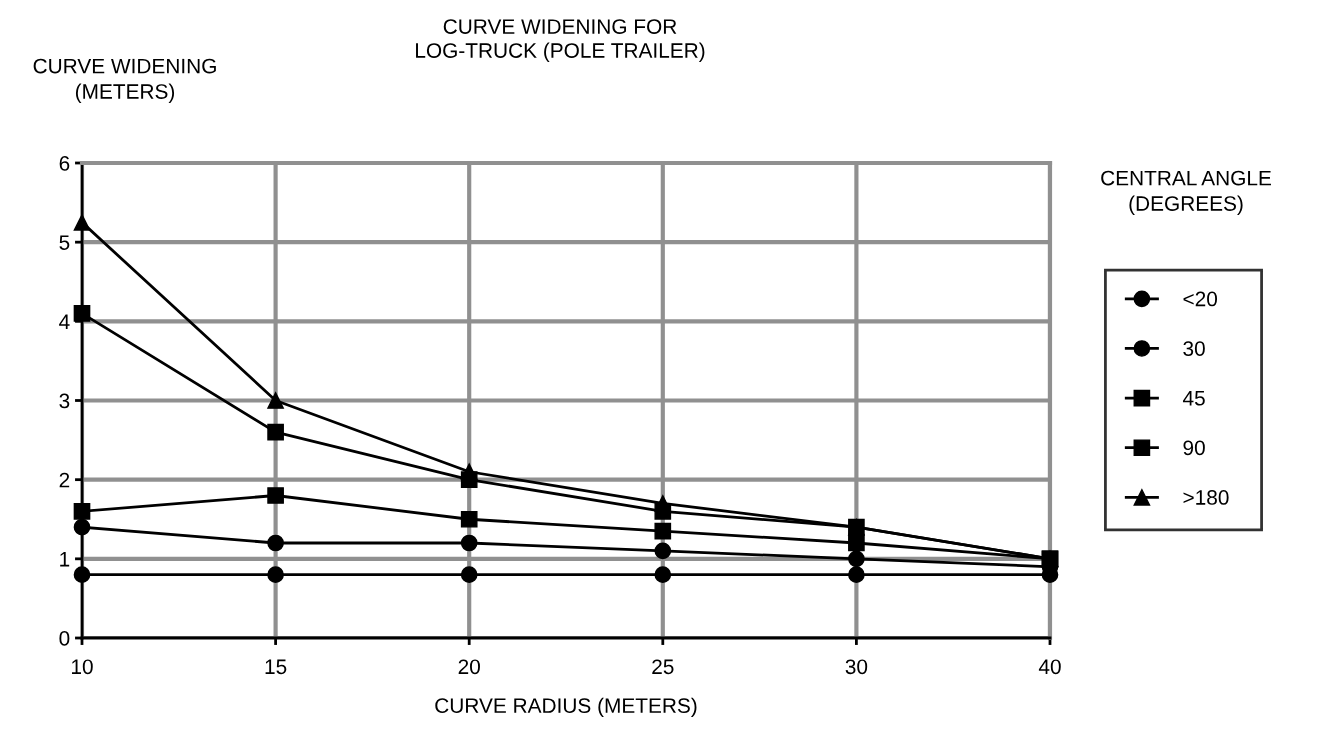 This screenshot has height=743, width=1321. What do you see at coordinates (1200, 299) in the screenshot?
I see `legend-label: <20` at bounding box center [1200, 299].